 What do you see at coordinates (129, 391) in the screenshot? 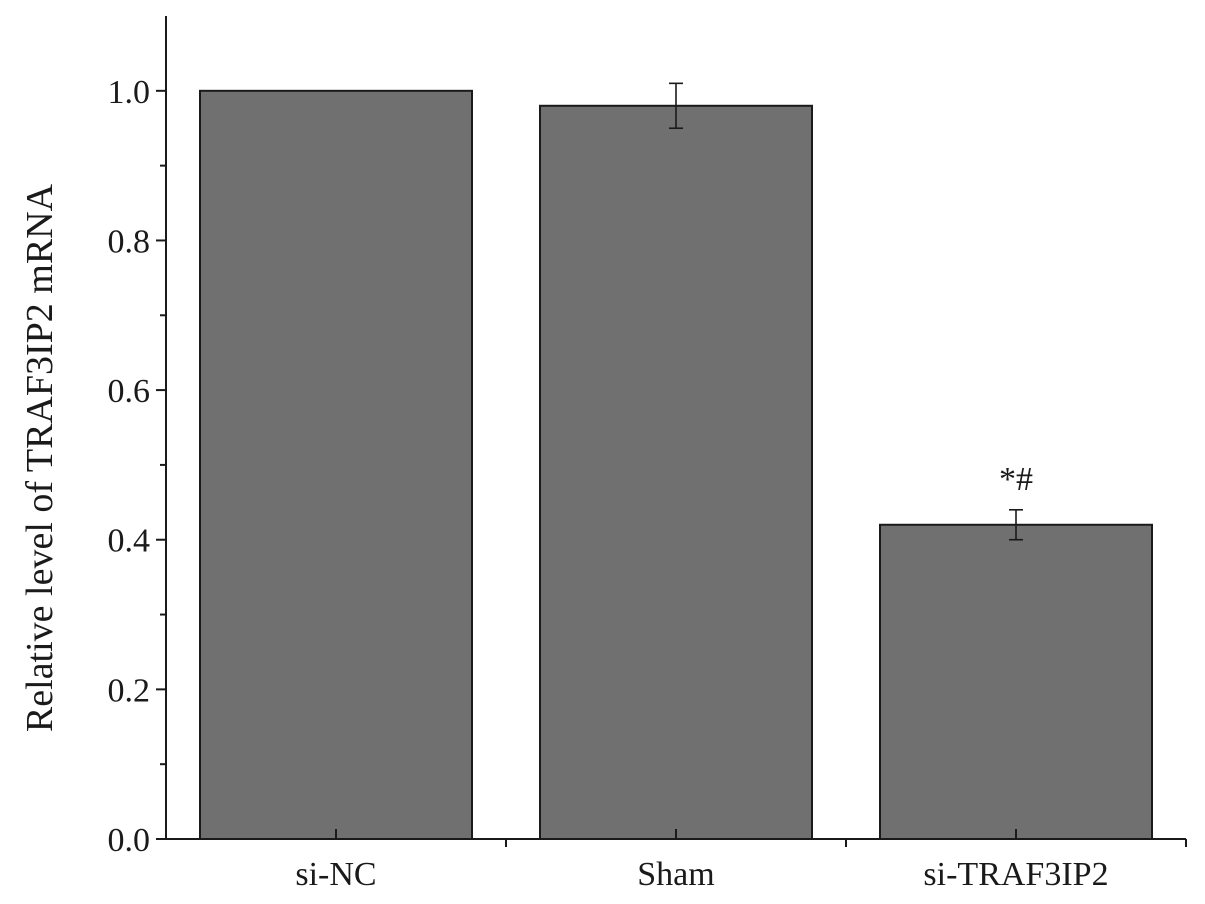
I see `y-tick-label: 0.6` at bounding box center [129, 391].